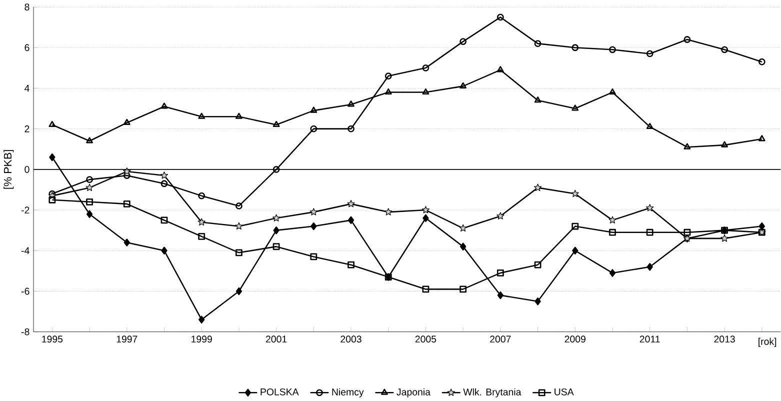 The width and height of the screenshot is (781, 401). I want to click on x-tick-label: 2005, so click(425, 338).